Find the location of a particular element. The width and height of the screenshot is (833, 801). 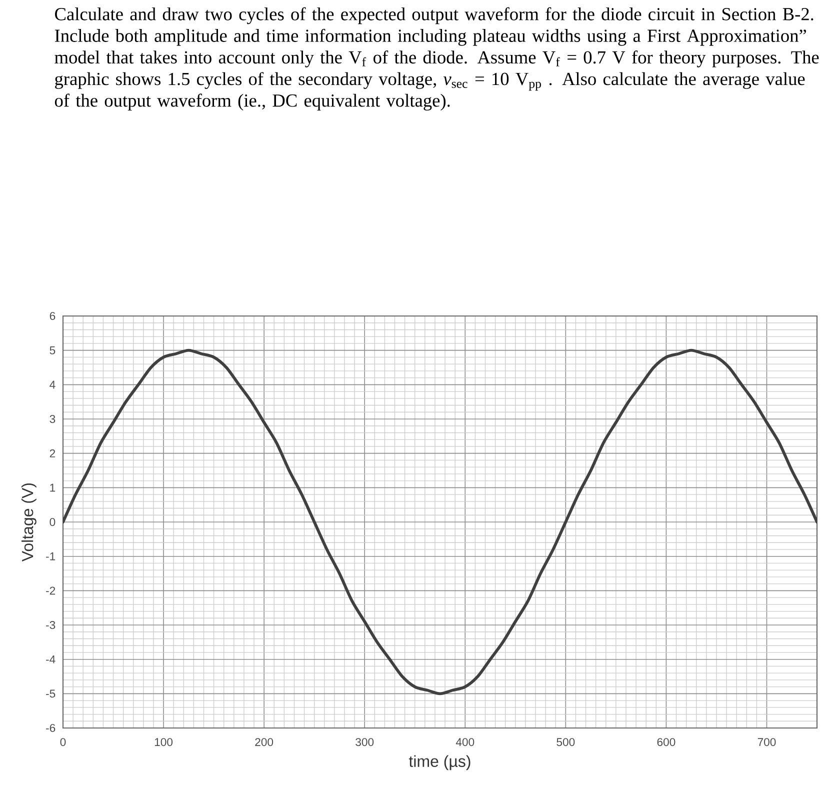

y-tick-label: 1 is located at coordinates (53, 488).